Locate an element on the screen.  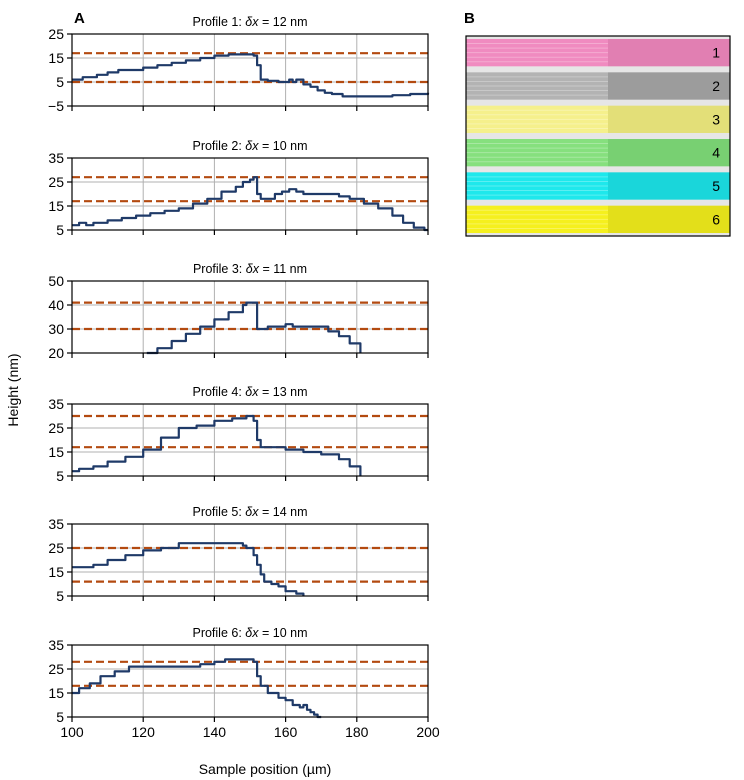
profile-4-line is located at coordinates (217, 445).